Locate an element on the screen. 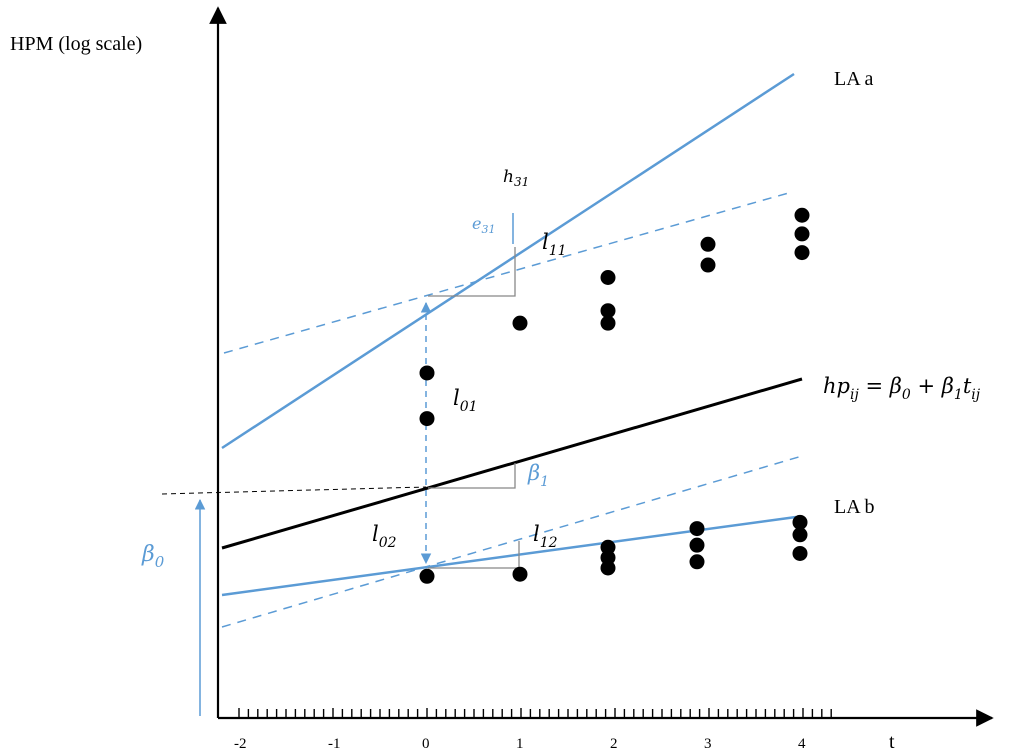 The height and width of the screenshot is (753, 1030). la-b-points is located at coordinates (613, 549).